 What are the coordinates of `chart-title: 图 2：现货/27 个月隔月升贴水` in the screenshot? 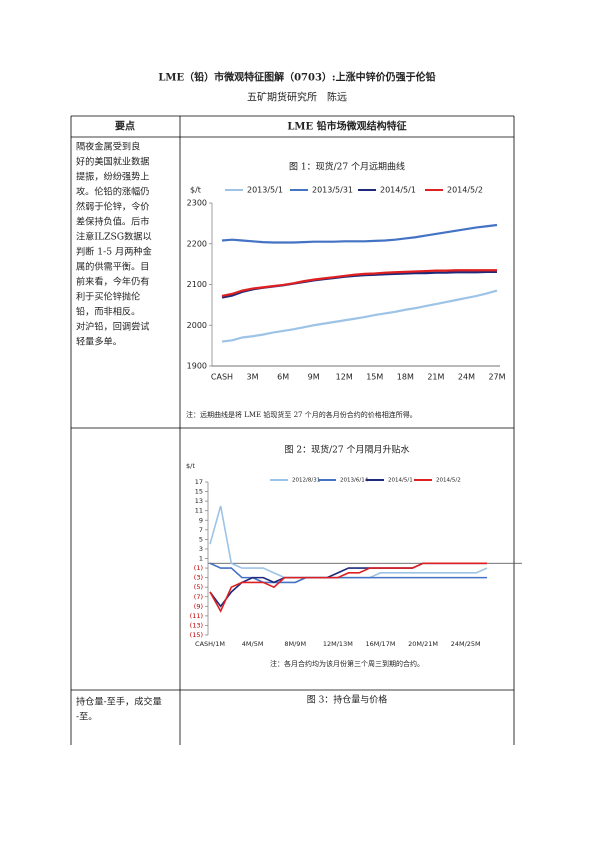 It's located at (347, 450).